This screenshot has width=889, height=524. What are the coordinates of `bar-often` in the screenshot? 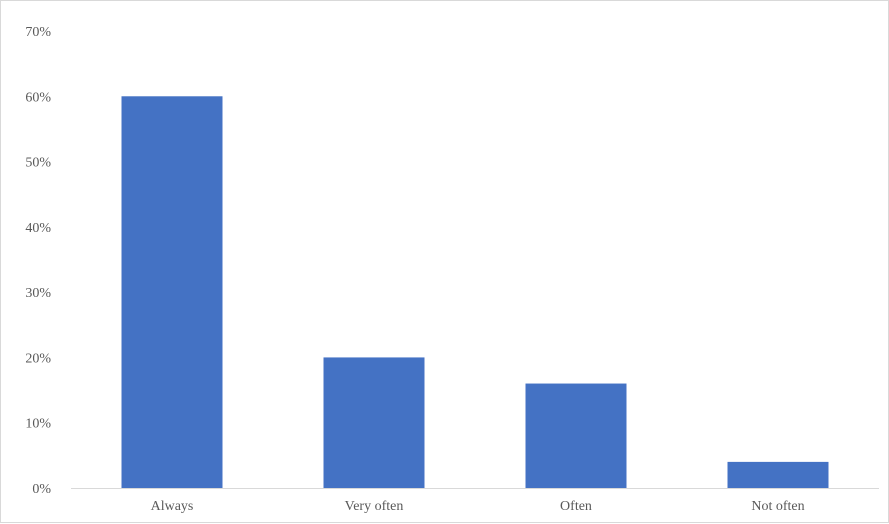 It's located at (576, 435).